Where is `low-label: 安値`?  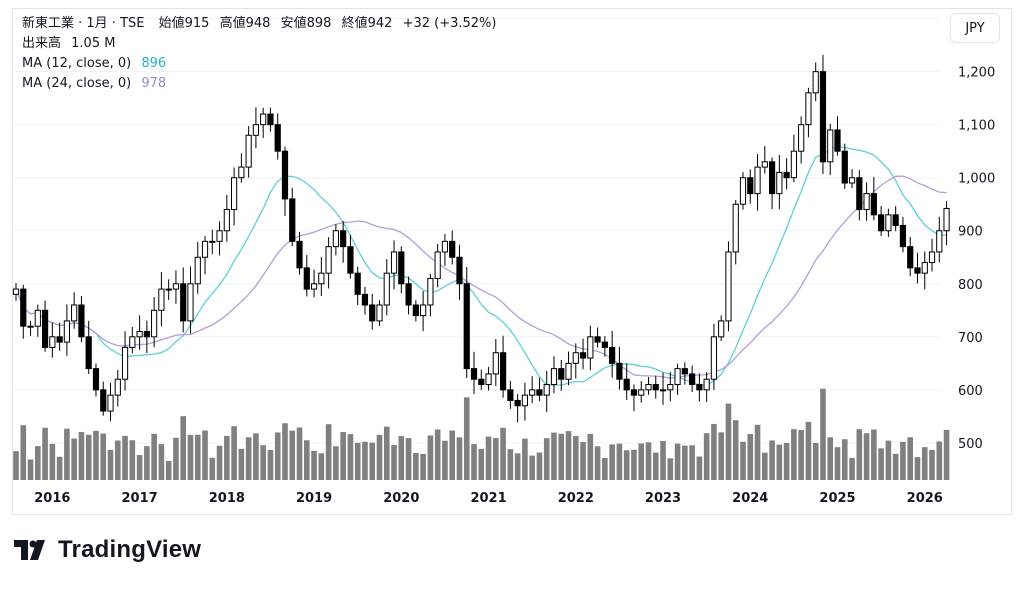 low-label: 安値 is located at coordinates (293, 23).